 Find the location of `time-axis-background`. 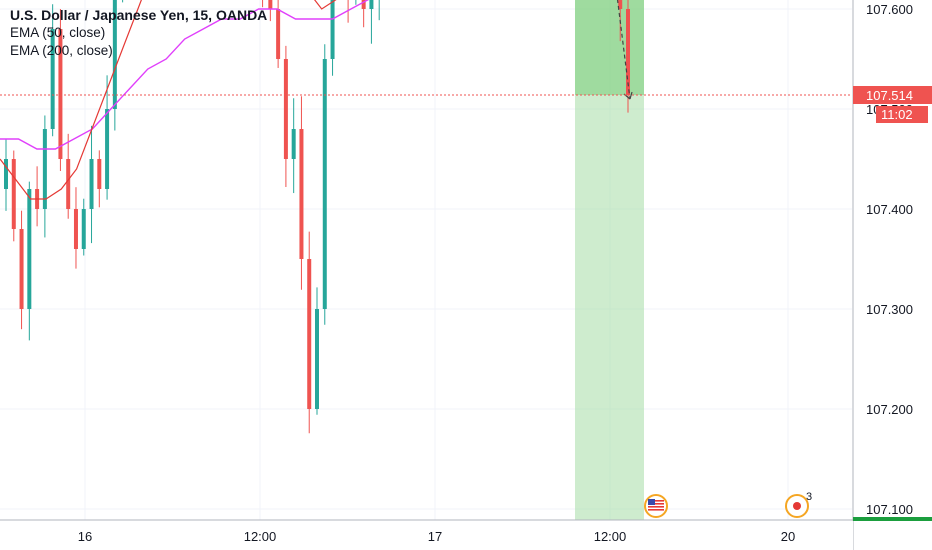

time-axis-background is located at coordinates (426, 535).